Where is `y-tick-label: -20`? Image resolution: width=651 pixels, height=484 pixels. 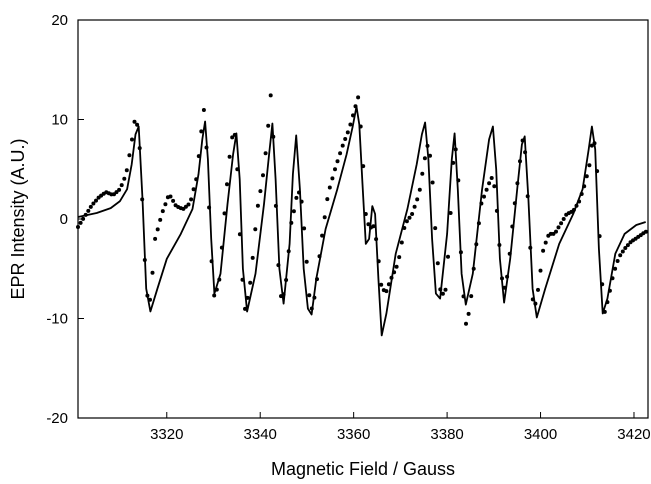
y-tick-label: -20 is located at coordinates (57, 418).